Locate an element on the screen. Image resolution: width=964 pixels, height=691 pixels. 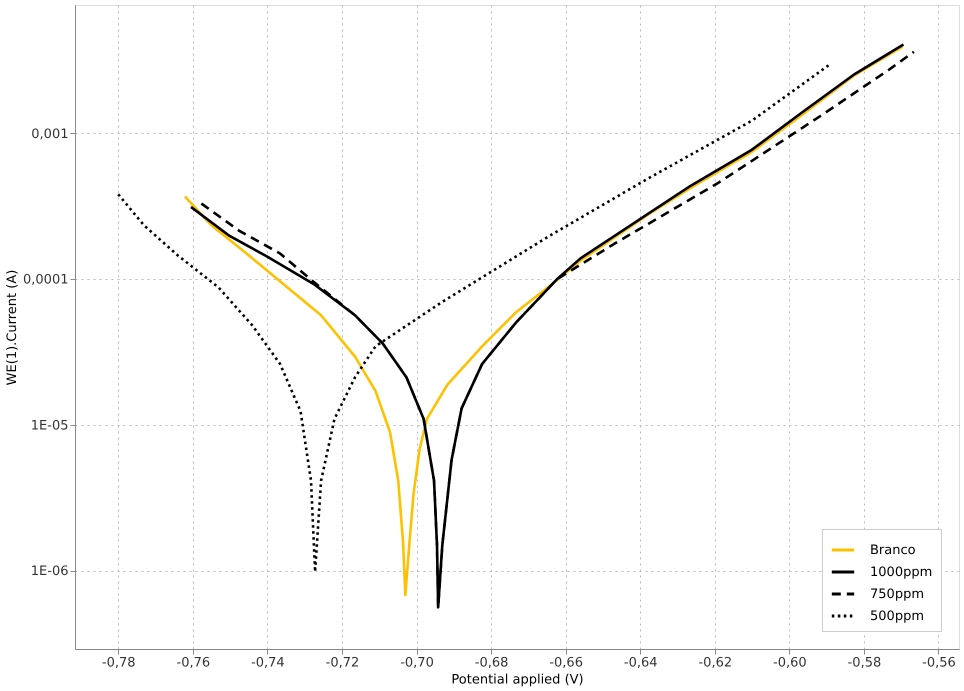
x-tick-label: -0,66 is located at coordinates (566, 663).